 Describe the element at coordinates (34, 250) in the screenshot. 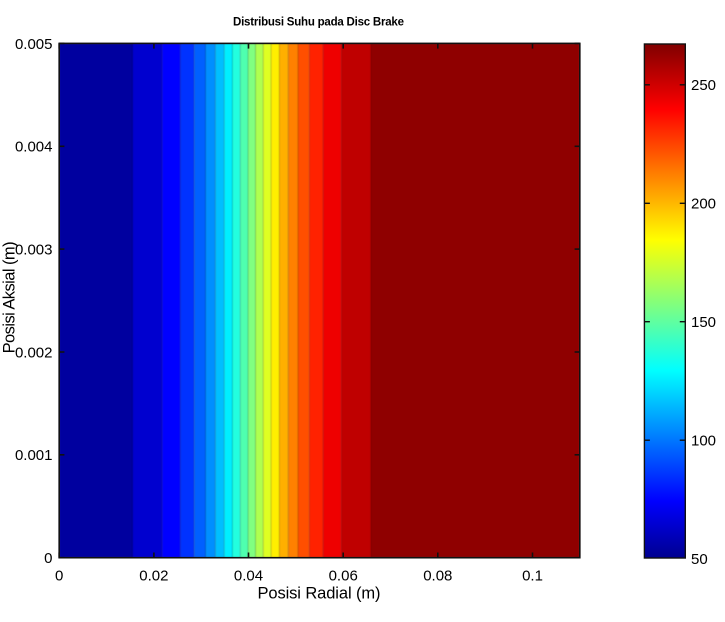

I see `svg-text: 0.003` at that location.